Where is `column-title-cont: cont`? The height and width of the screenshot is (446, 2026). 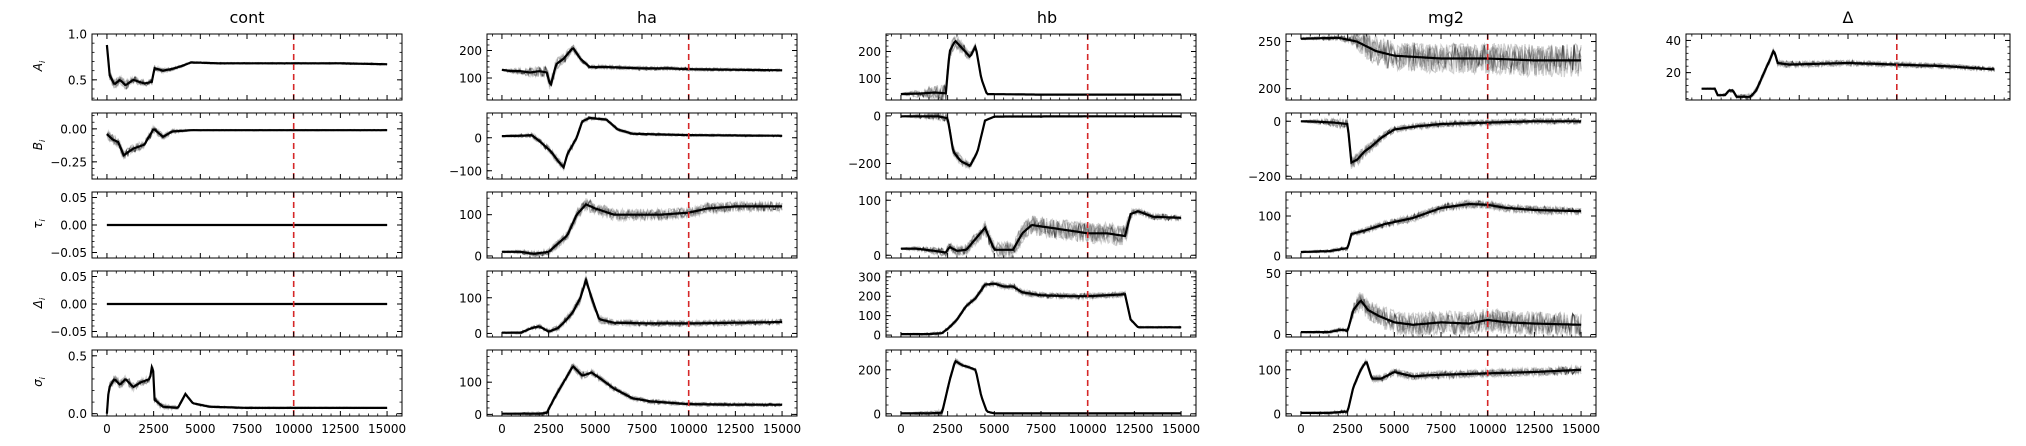 column-title-cont: cont is located at coordinates (247, 17).